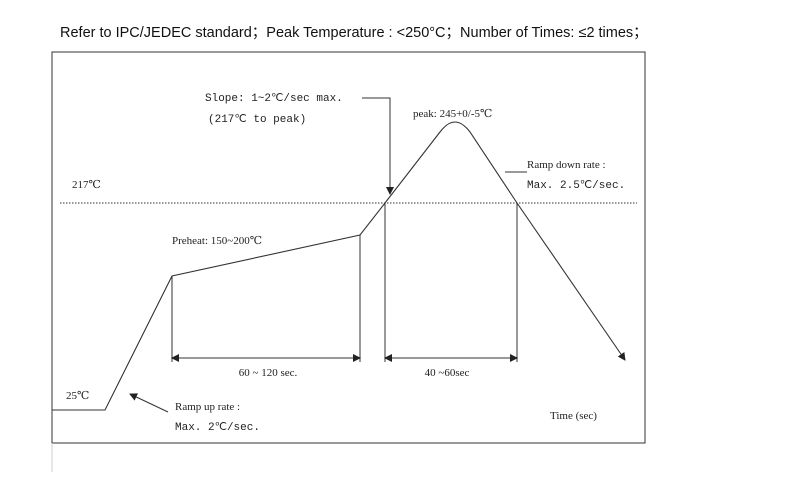  I want to click on ramp-up-label: Max. 2℃/sec., so click(217, 428).